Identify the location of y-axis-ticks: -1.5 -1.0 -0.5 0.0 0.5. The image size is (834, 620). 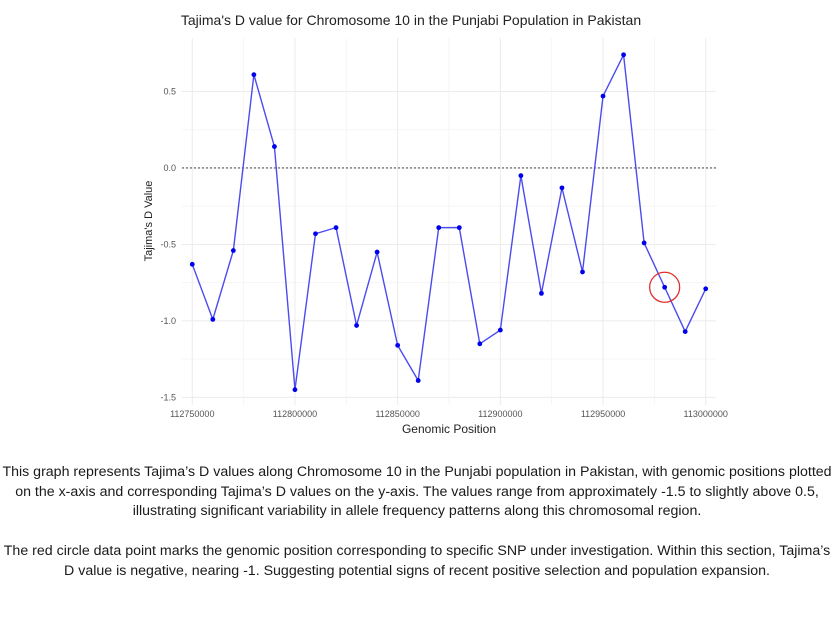
(168, 245).